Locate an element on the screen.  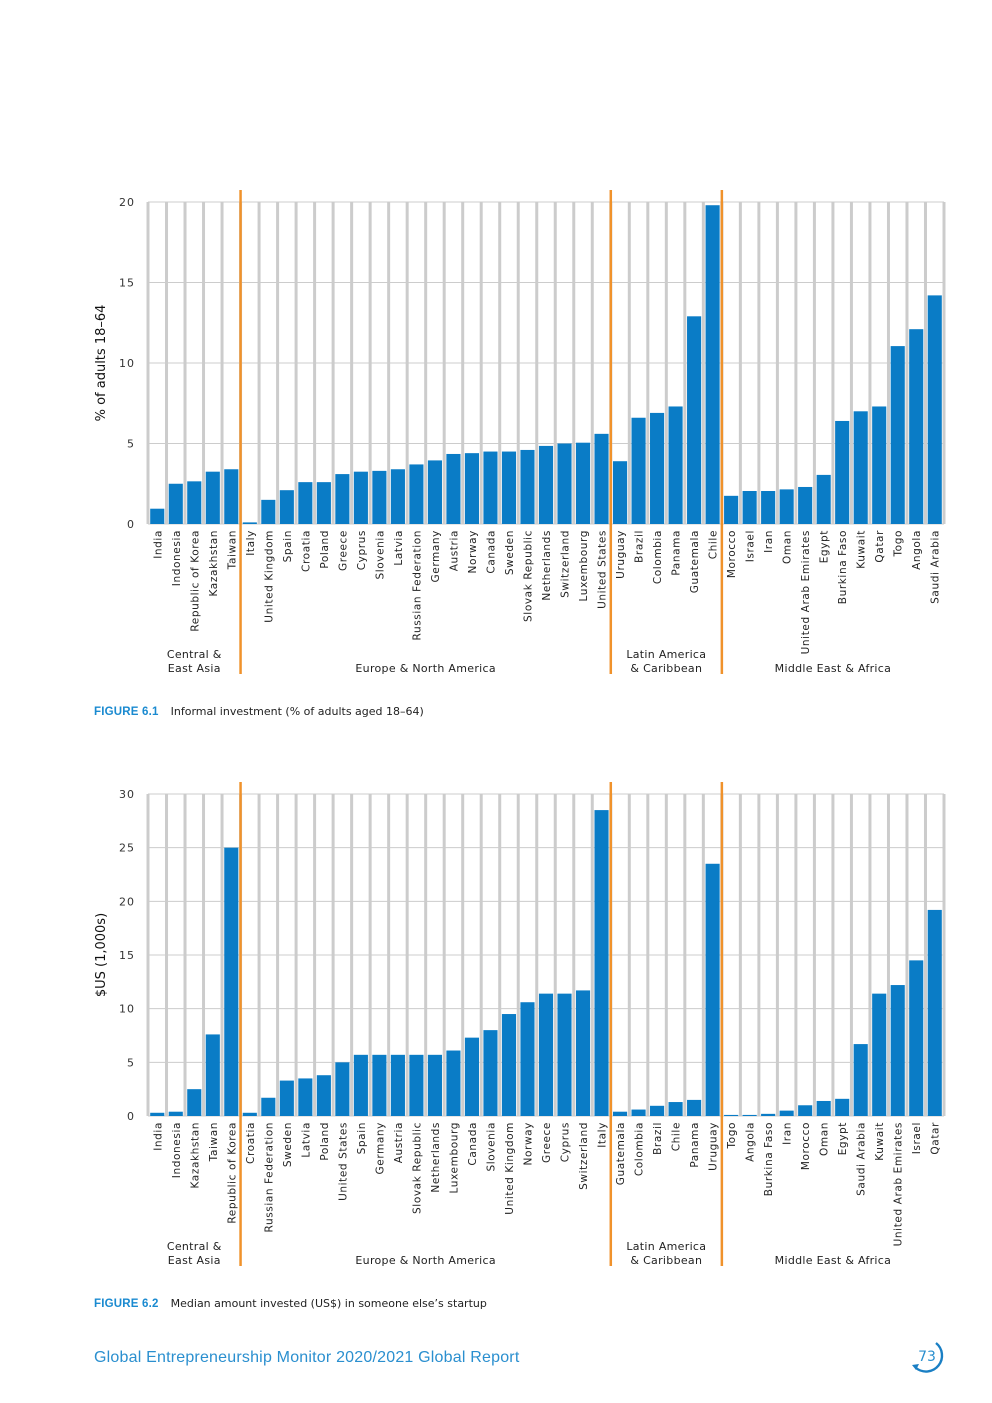
x-tick-label: Latvia is located at coordinates (306, 1140).